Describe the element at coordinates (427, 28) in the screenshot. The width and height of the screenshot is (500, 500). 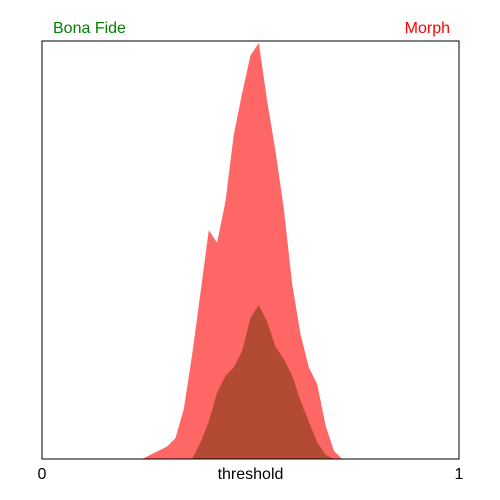
I see `legend-morph: Morph` at that location.